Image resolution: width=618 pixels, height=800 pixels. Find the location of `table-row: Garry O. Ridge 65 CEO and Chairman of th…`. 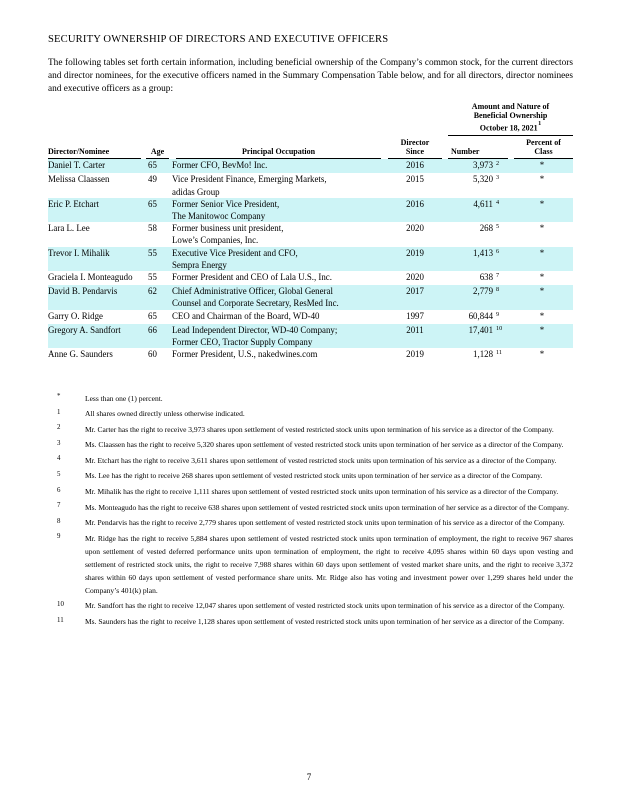

table-row: Garry O. Ridge 65 CEO and Chairman of th… is located at coordinates (310, 317).